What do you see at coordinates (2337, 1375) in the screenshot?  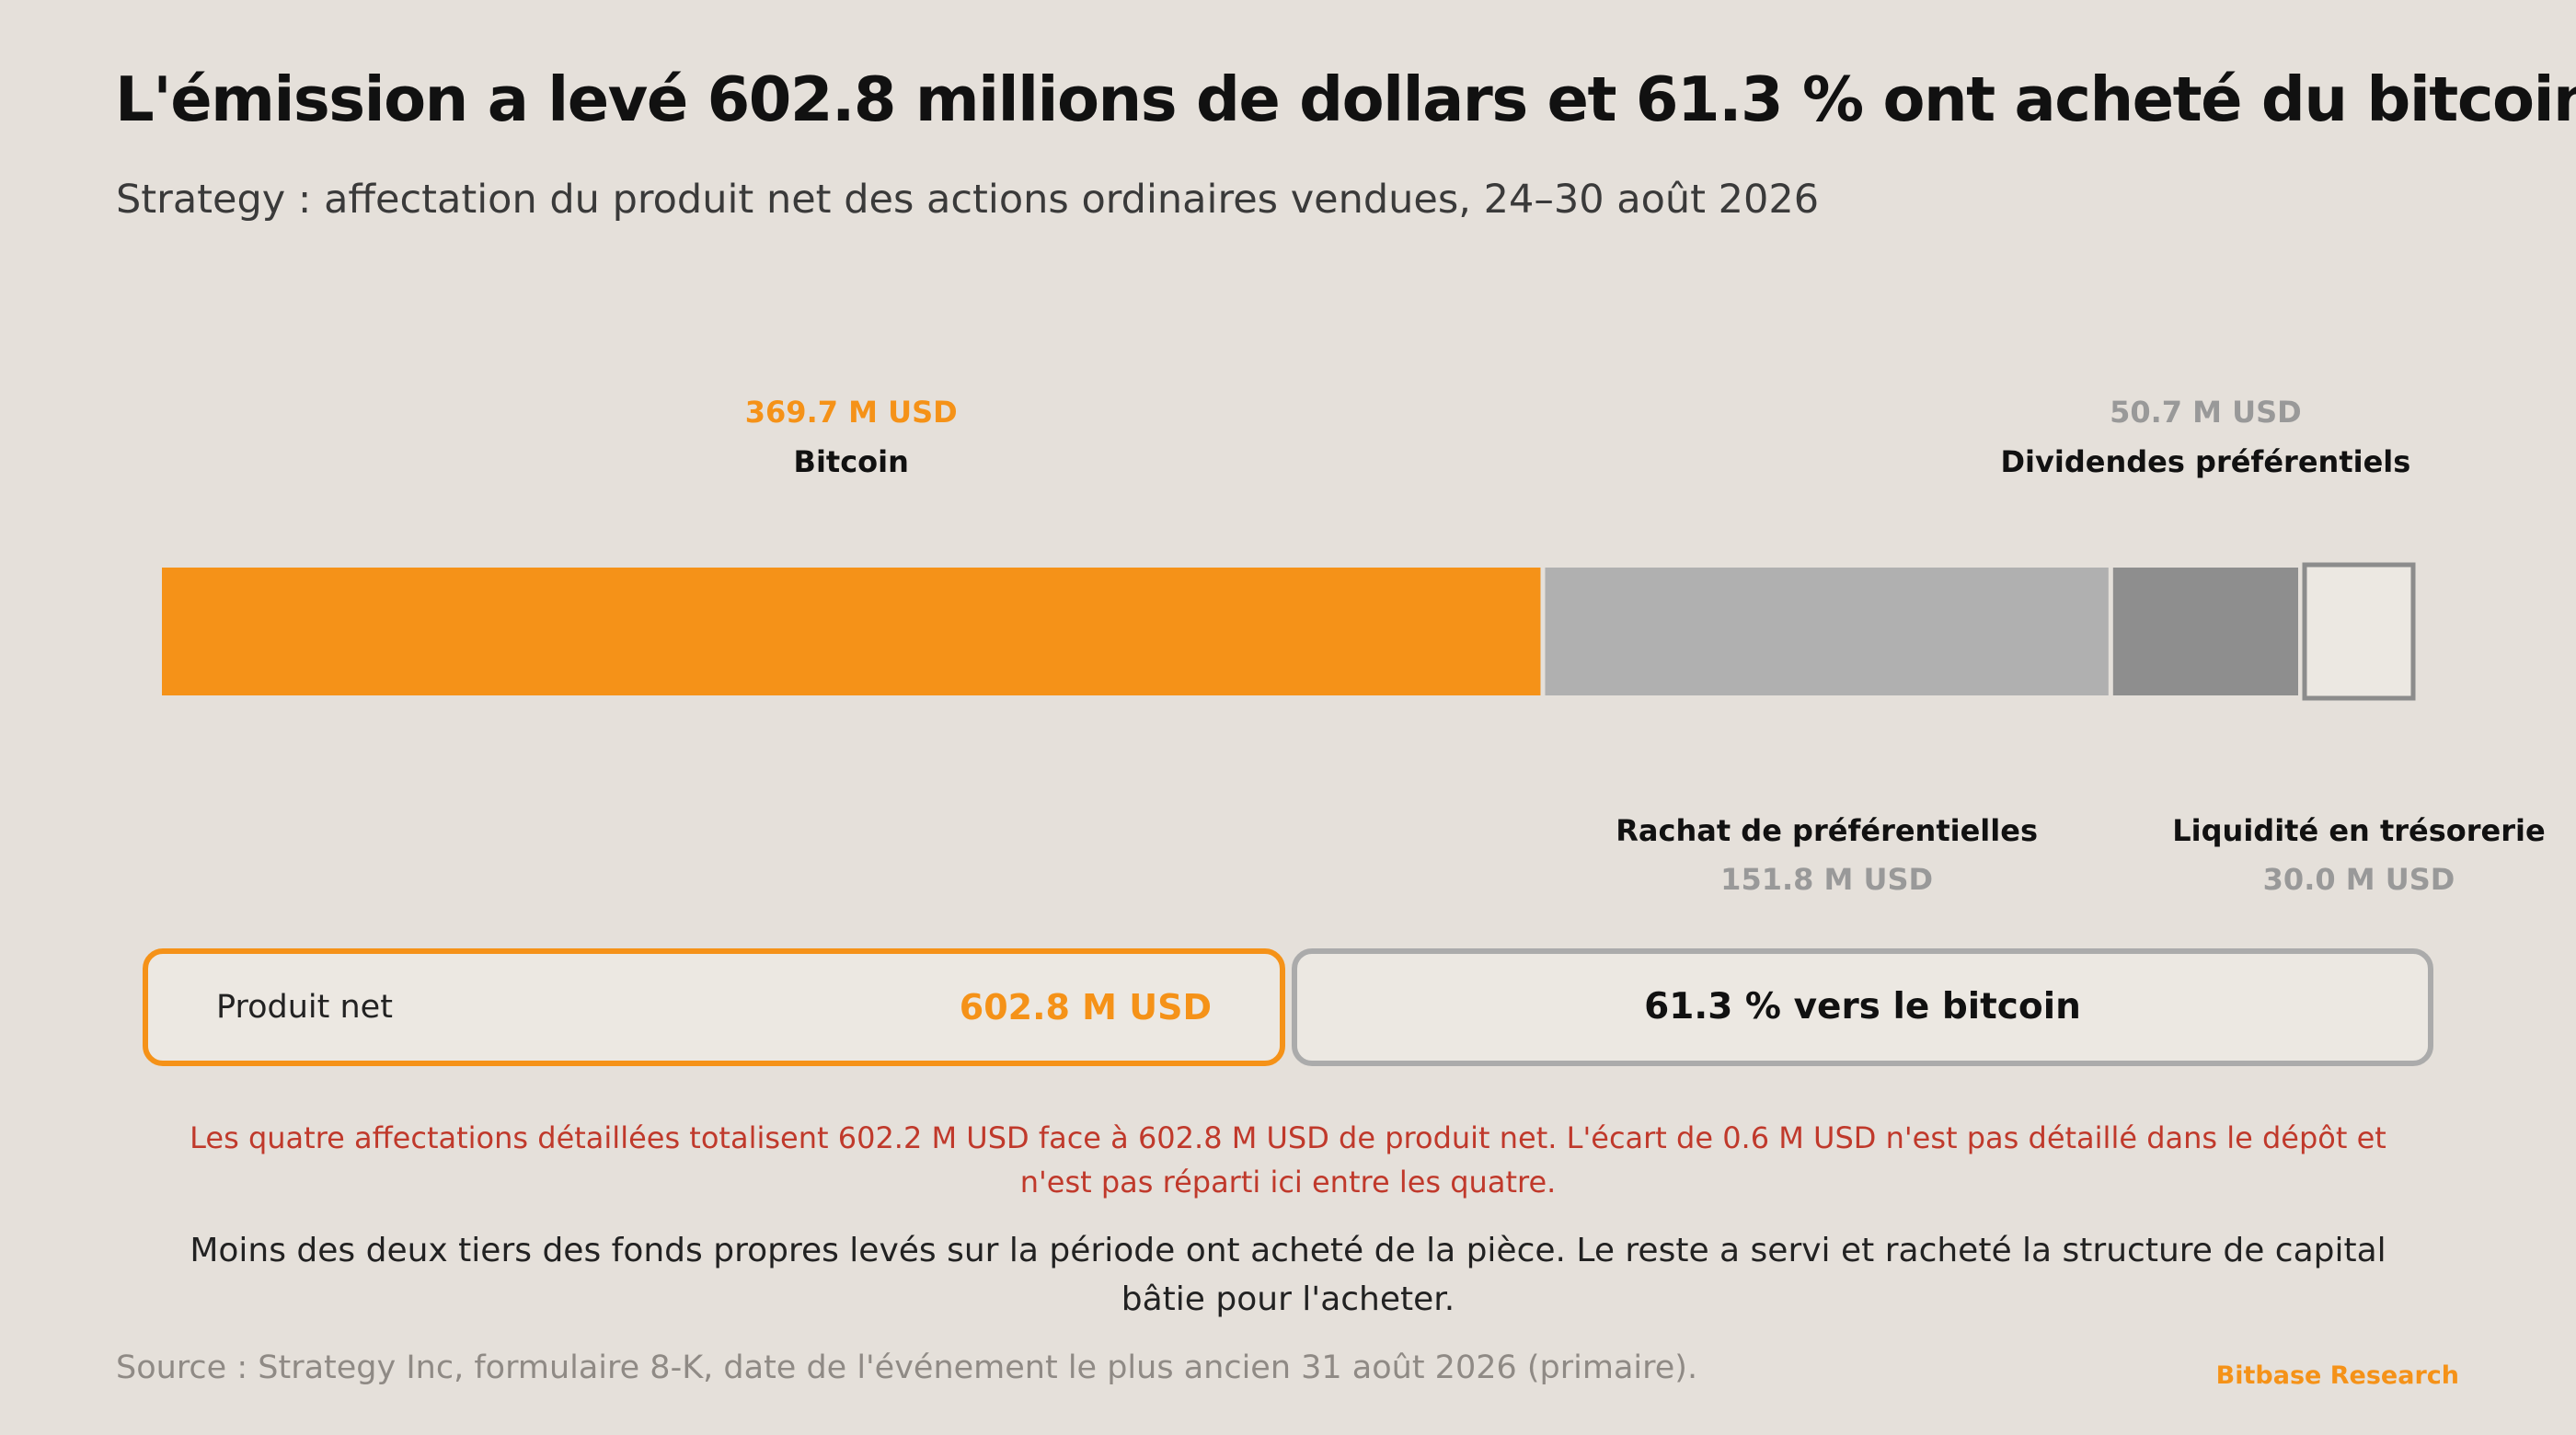 I see `brand-logo-text: Bitbase Research` at bounding box center [2337, 1375].